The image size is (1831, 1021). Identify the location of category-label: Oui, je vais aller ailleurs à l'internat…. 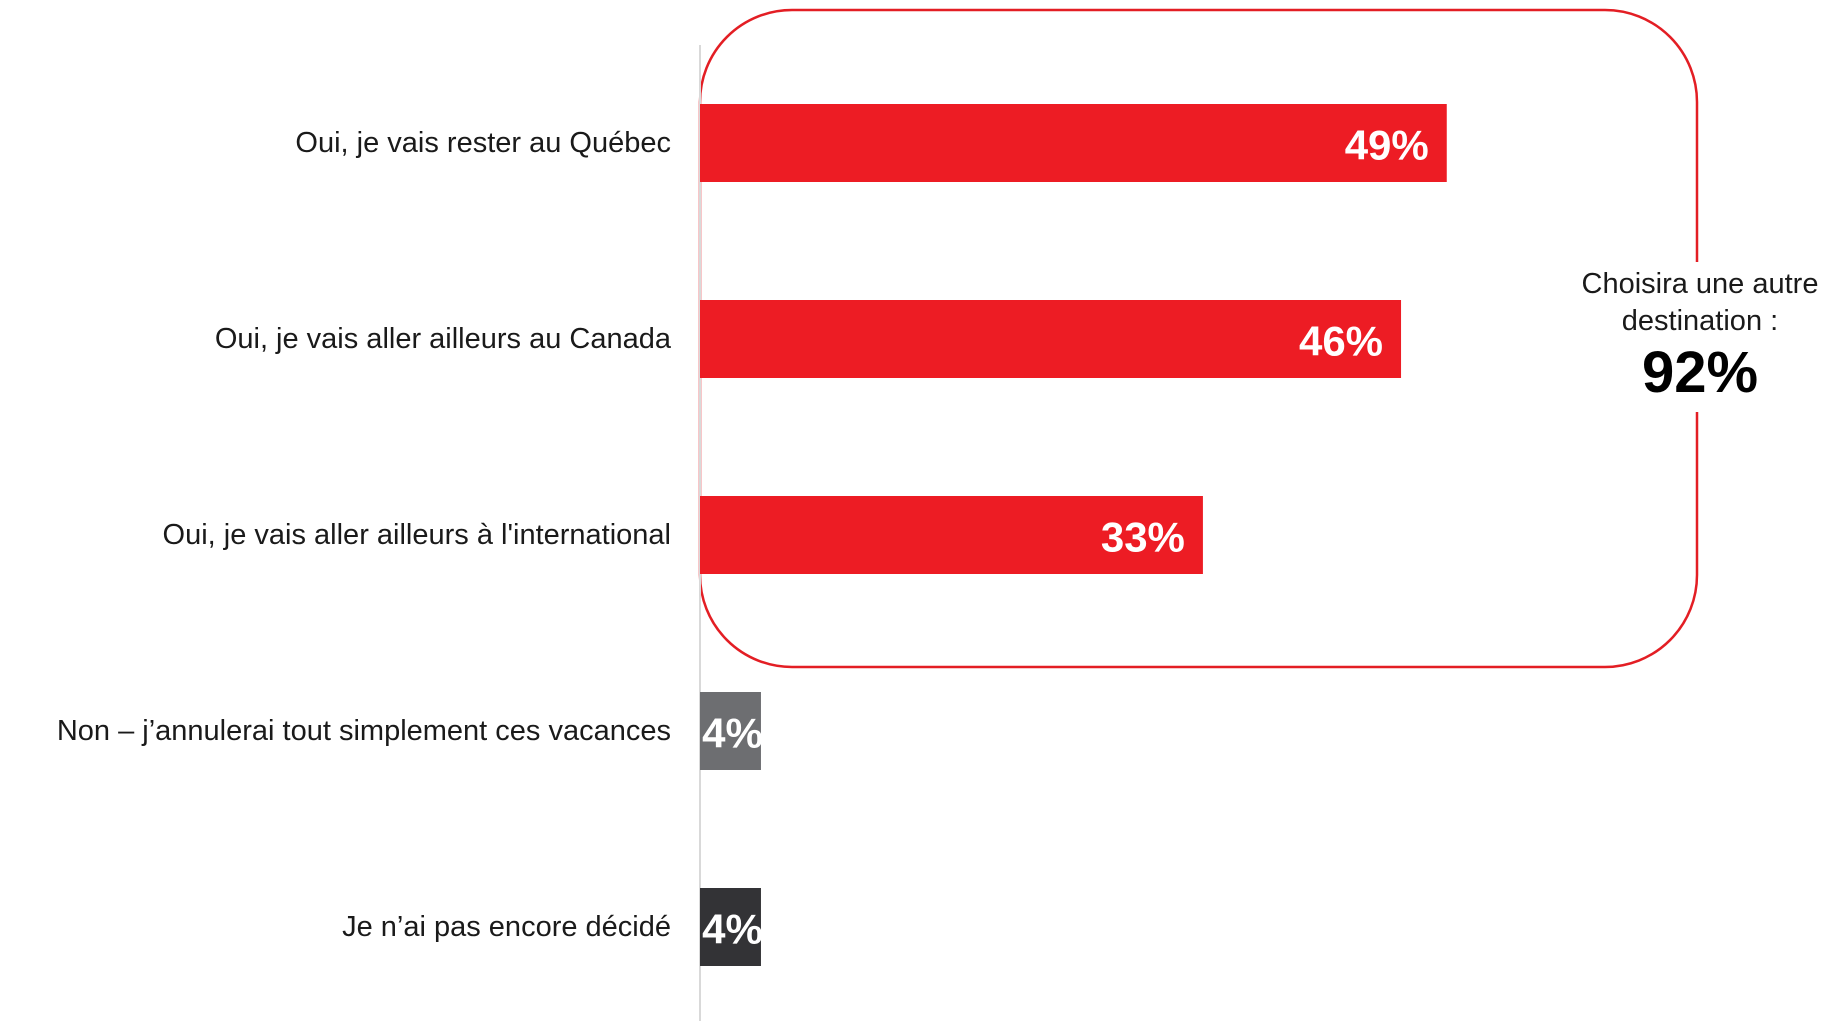
(417, 535).